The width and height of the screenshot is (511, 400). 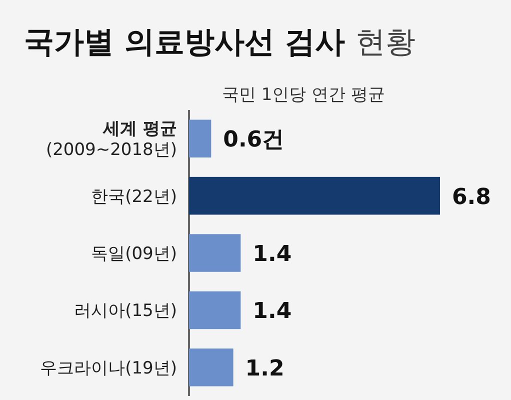 What do you see at coordinates (111, 139) in the screenshot?
I see `category: 세계 평균 (2009~2018년)` at bounding box center [111, 139].